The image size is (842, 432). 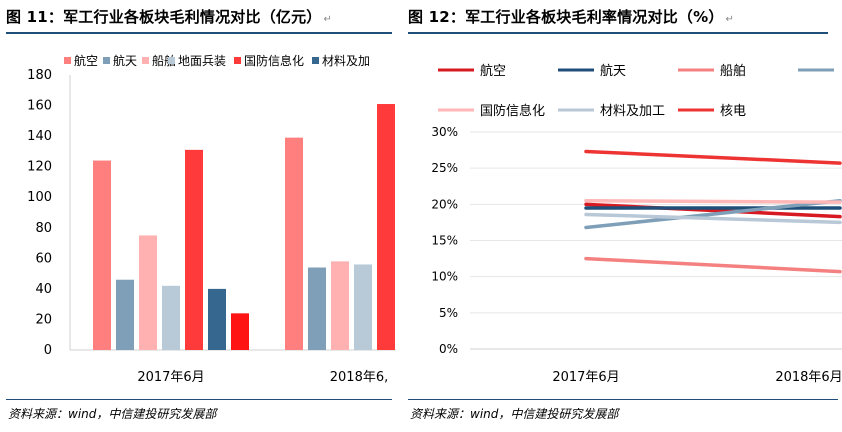 I want to click on x-tick-label: 2018年6月, so click(x=808, y=377).